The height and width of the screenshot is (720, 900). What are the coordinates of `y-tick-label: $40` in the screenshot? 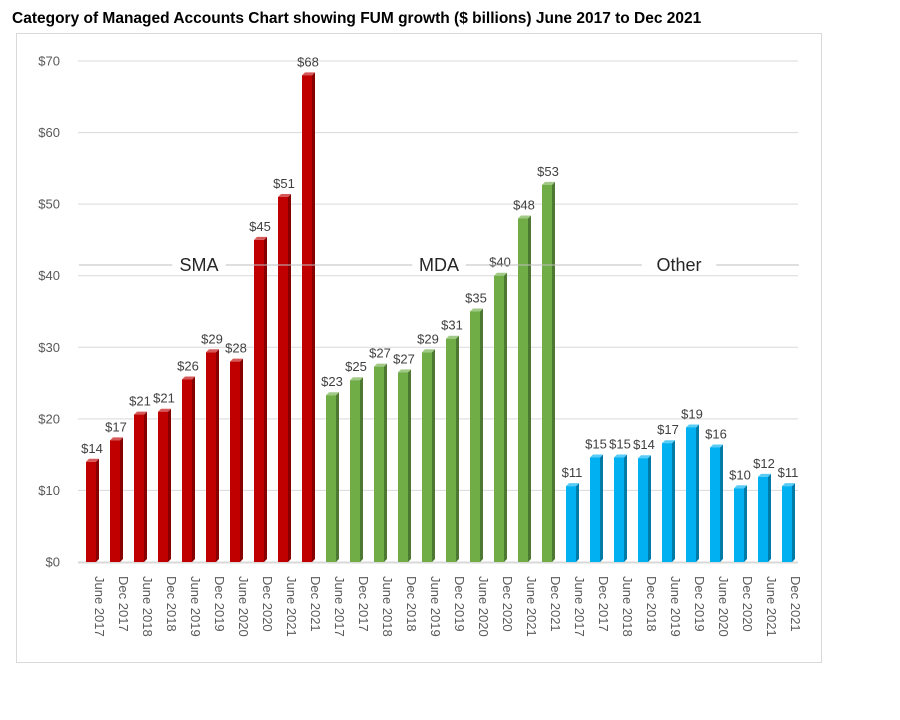 It's located at (49, 275).